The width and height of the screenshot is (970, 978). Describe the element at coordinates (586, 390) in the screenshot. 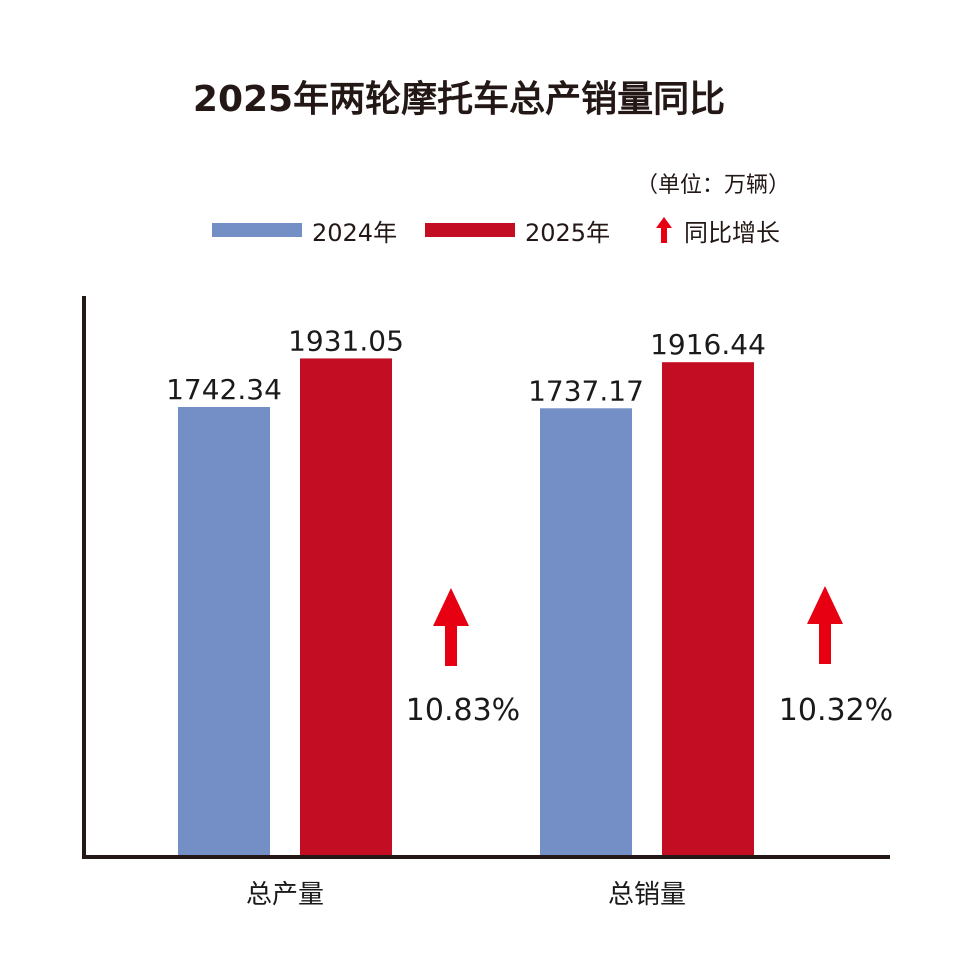

I see `bar-value-label: 1737.17` at that location.